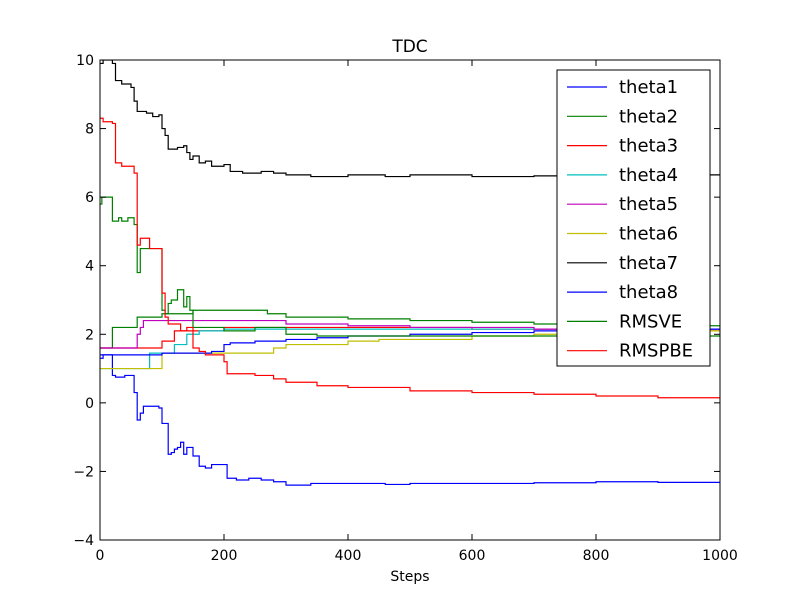  What do you see at coordinates (83, 472) in the screenshot?
I see `y-tick-label: −2` at bounding box center [83, 472].